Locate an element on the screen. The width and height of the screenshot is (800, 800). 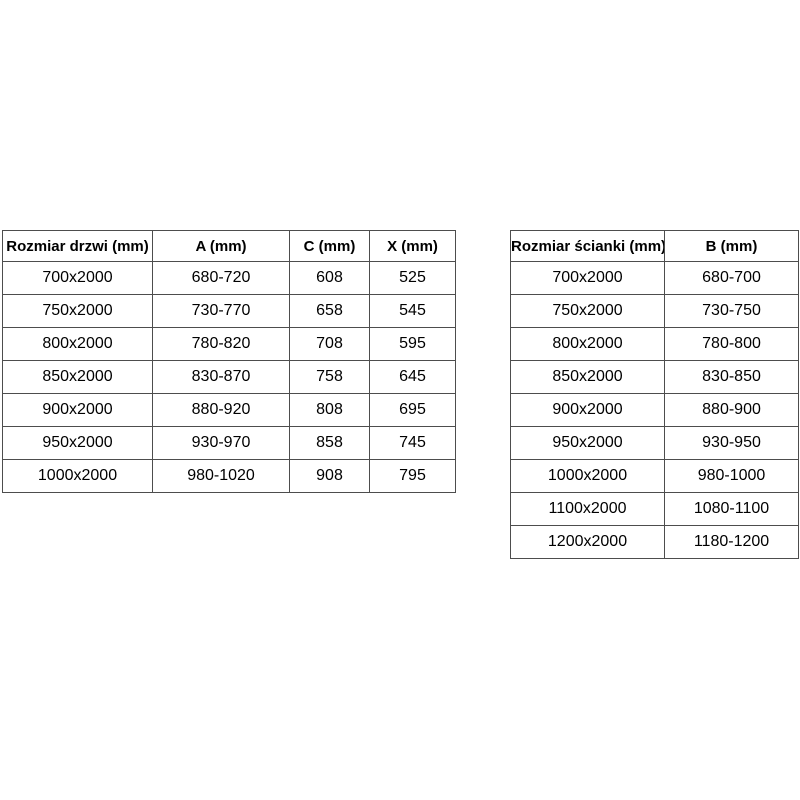
table-cell: 808 is located at coordinates (329, 410).